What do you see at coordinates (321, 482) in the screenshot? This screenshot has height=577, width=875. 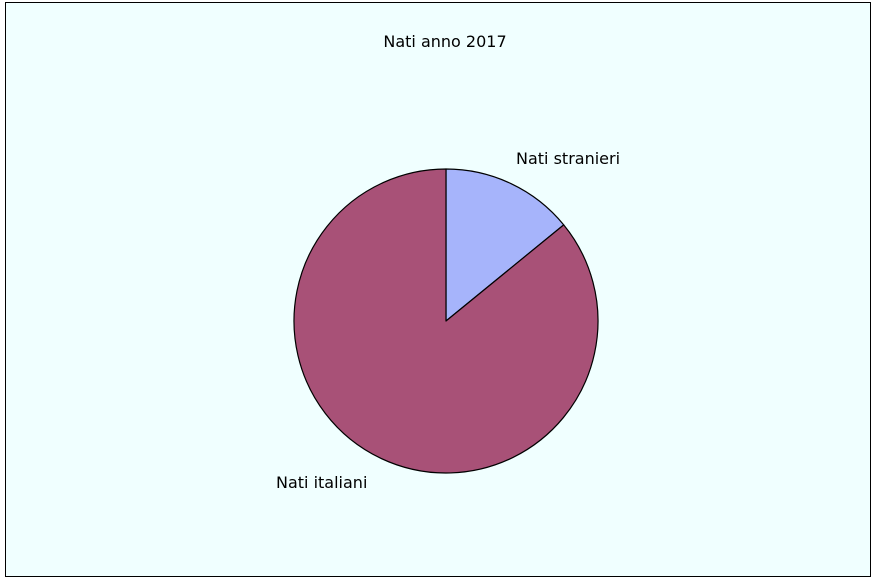 I see `slice-label-nati-italiani: Nati italiani` at bounding box center [321, 482].